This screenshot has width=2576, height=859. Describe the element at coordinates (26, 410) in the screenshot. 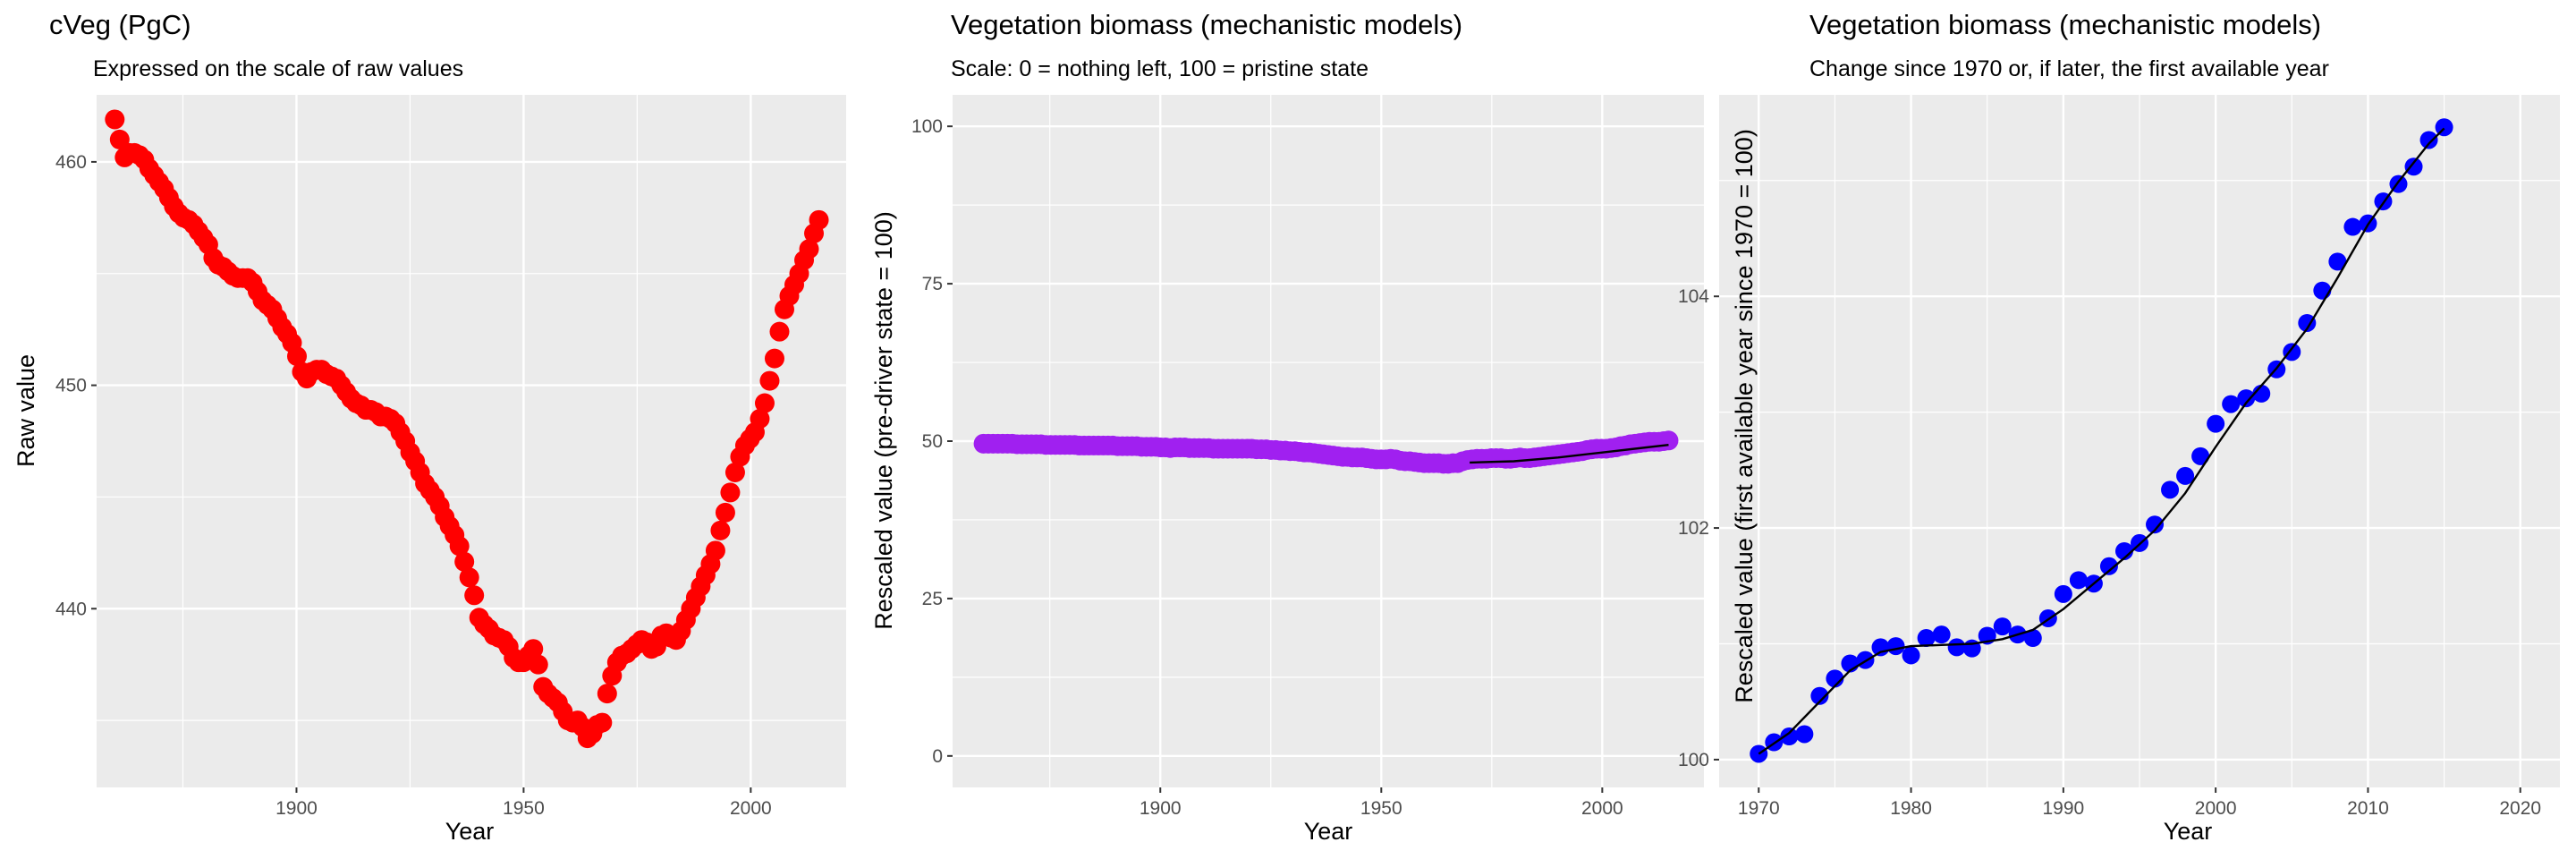

I see `chart-1-y-axis-label: Raw value` at that location.